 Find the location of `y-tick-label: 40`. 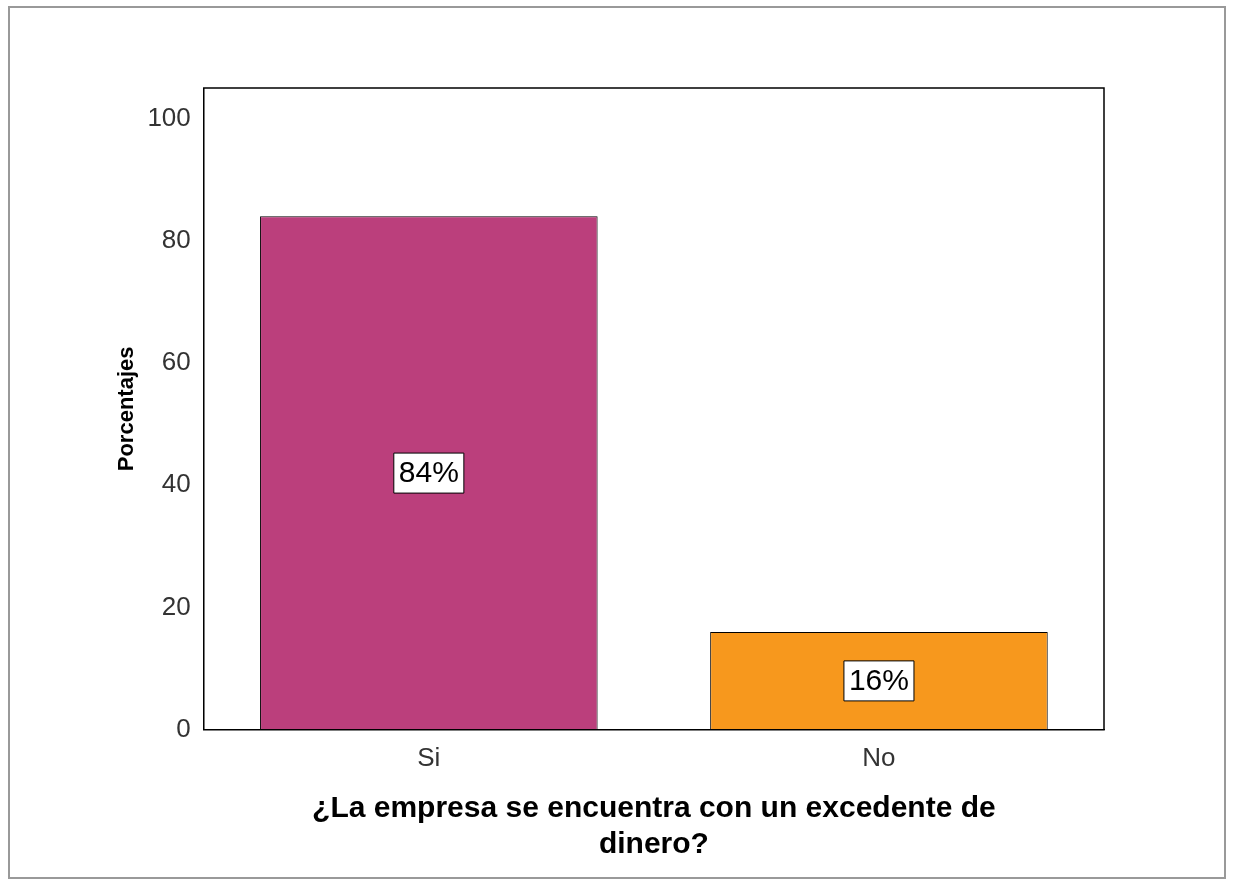

y-tick-label: 40 is located at coordinates (176, 483).